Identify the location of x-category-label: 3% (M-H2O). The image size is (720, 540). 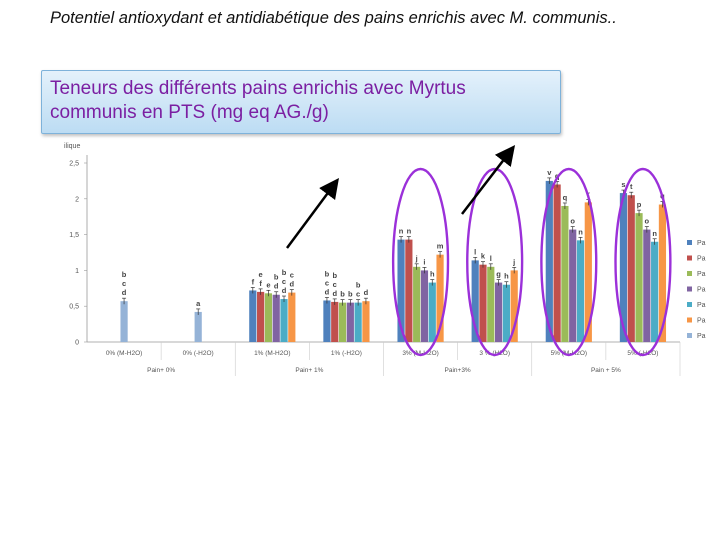
(420, 353).